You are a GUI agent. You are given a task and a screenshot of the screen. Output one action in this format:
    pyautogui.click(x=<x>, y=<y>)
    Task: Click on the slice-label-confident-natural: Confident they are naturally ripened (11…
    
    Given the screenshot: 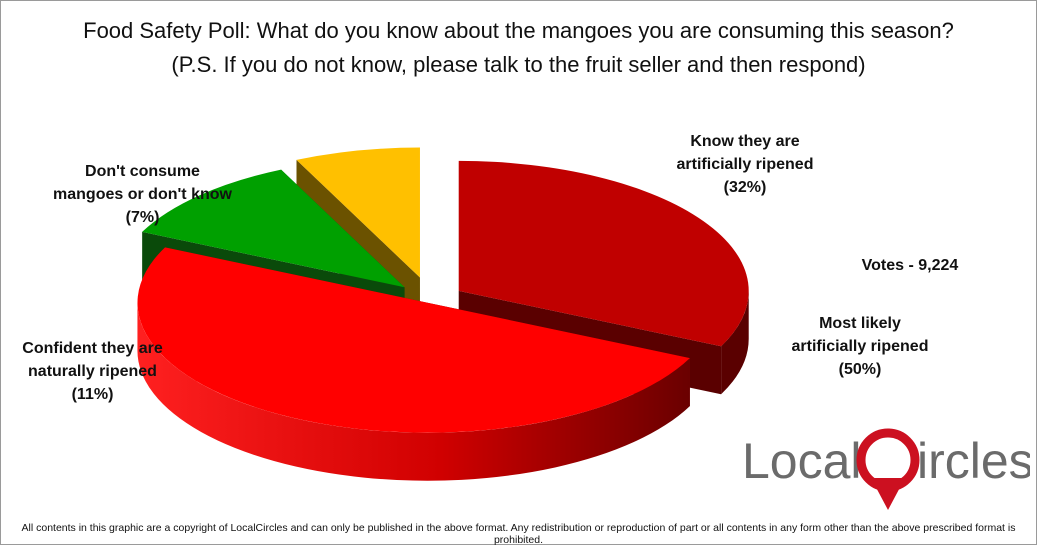 What is the action you would take?
    pyautogui.click(x=92, y=371)
    